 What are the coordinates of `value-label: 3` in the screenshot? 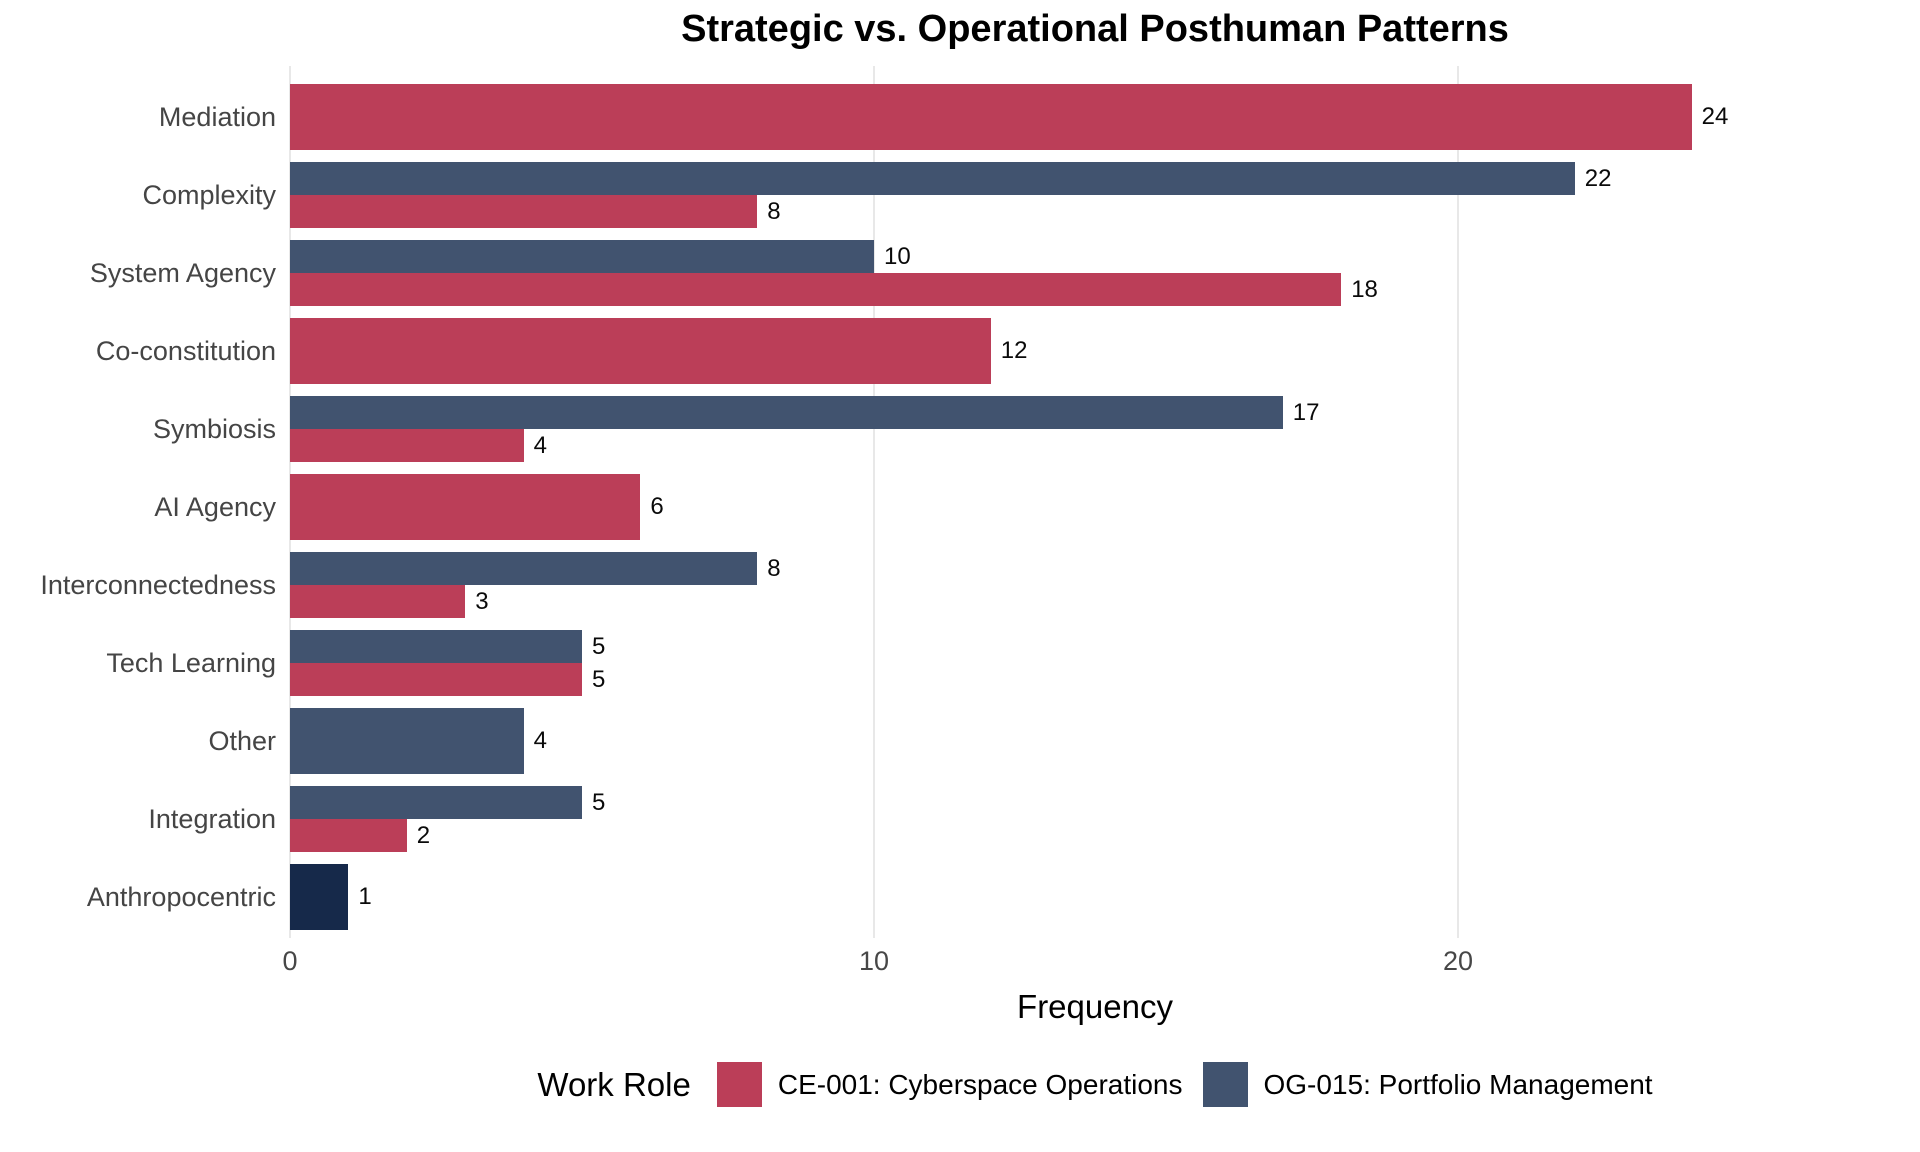 It's located at (482, 601).